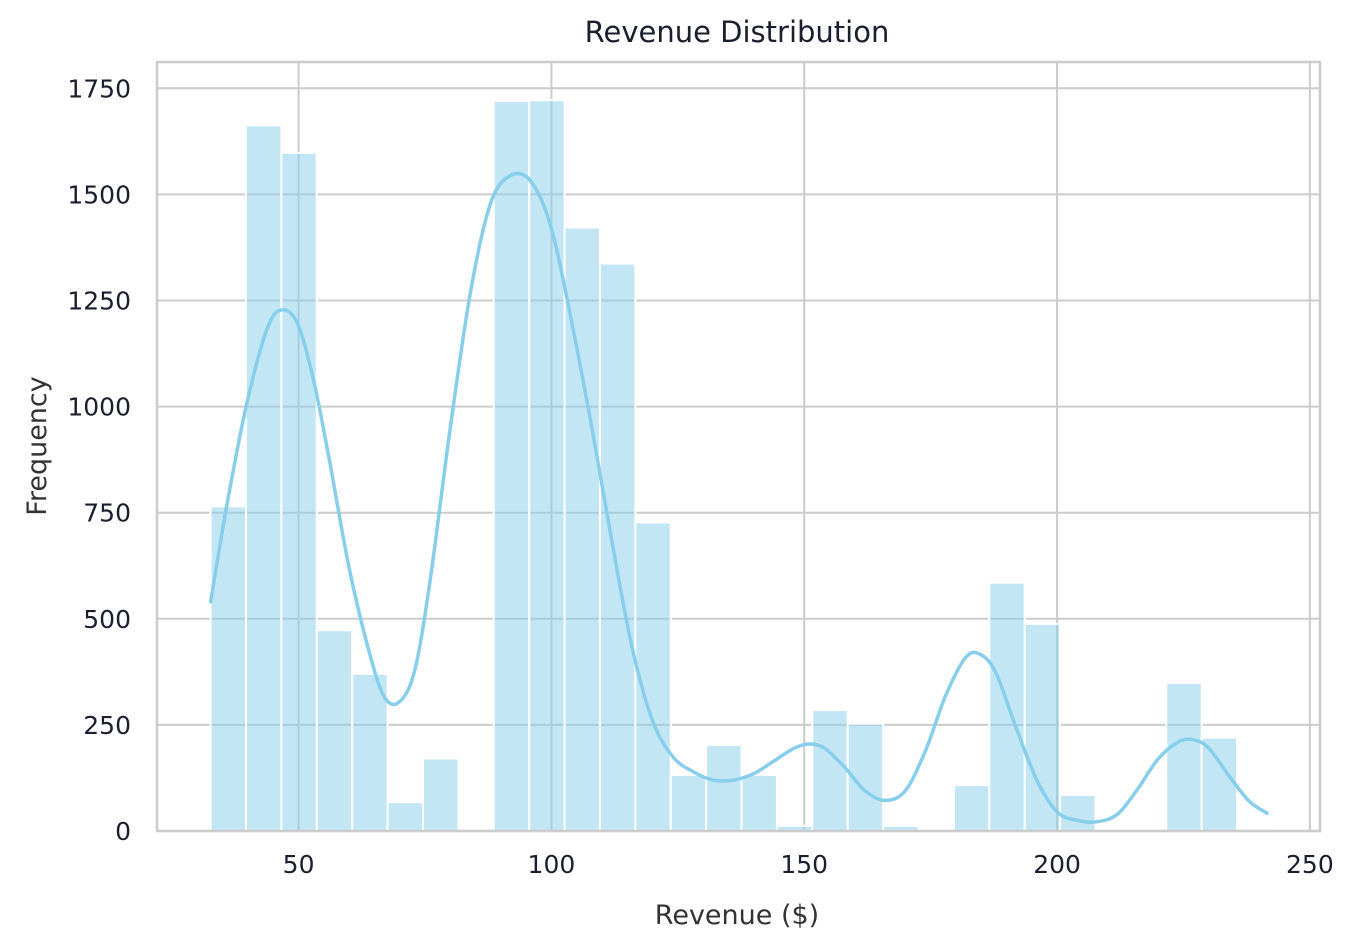 The image size is (1354, 951). What do you see at coordinates (737, 915) in the screenshot?
I see `x-axis-label: Revenue ($)` at bounding box center [737, 915].